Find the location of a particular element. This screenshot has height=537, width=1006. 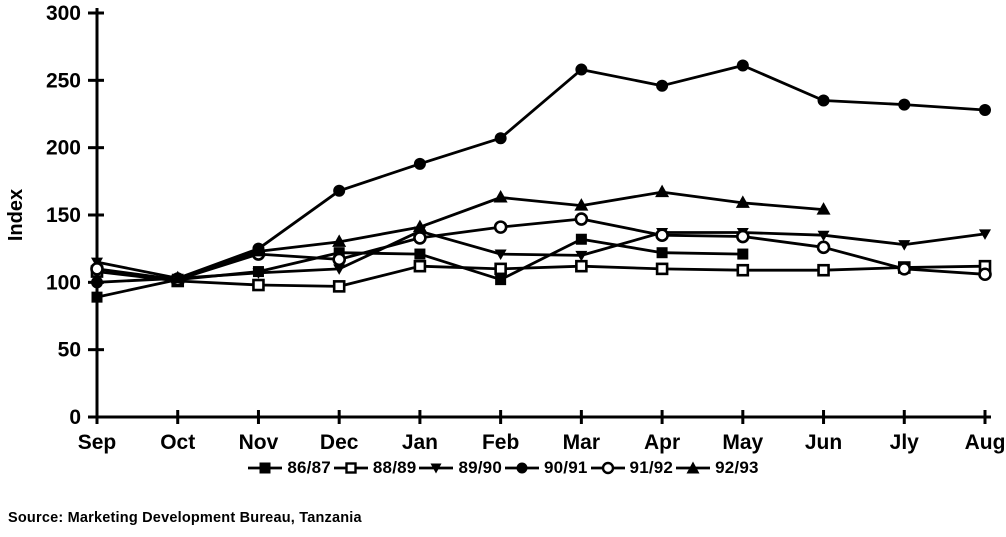

y-tick-label: 50 is located at coordinates (69, 350).